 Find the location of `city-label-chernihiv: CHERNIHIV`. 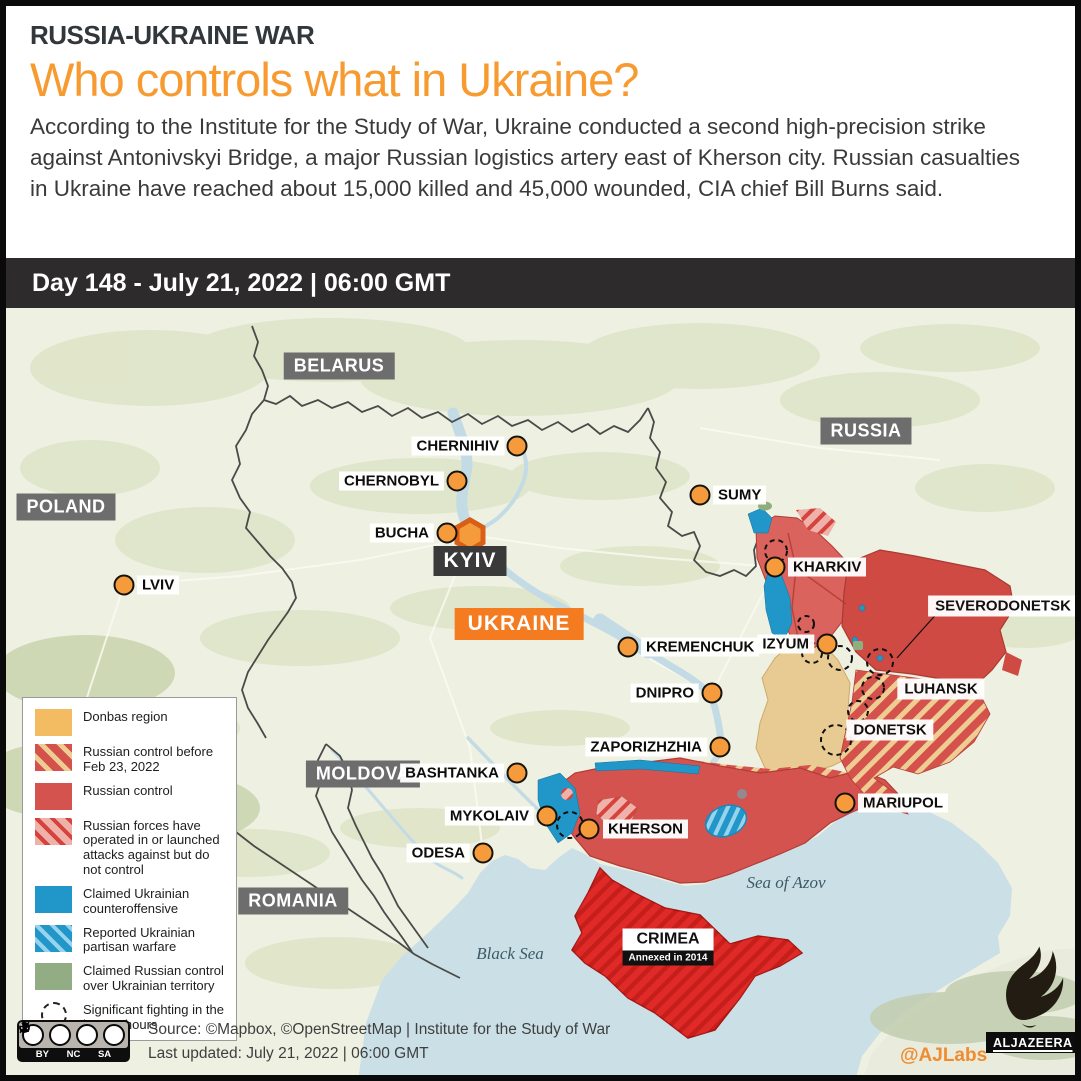

city-label-chernihiv: CHERNIHIV is located at coordinates (457, 446).